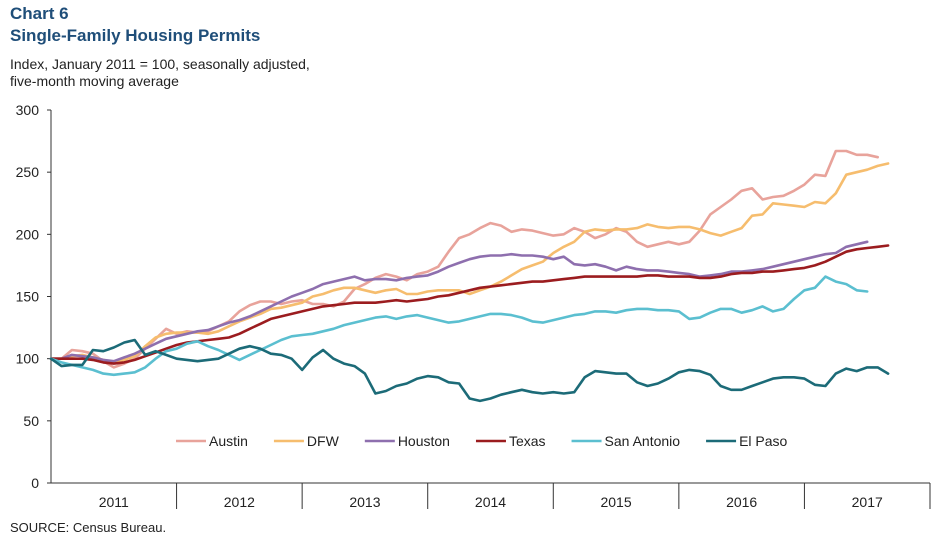 The height and width of the screenshot is (542, 949). I want to click on legend: Austin DFW Houston Texas San Antonio El Paso, so click(482, 441).